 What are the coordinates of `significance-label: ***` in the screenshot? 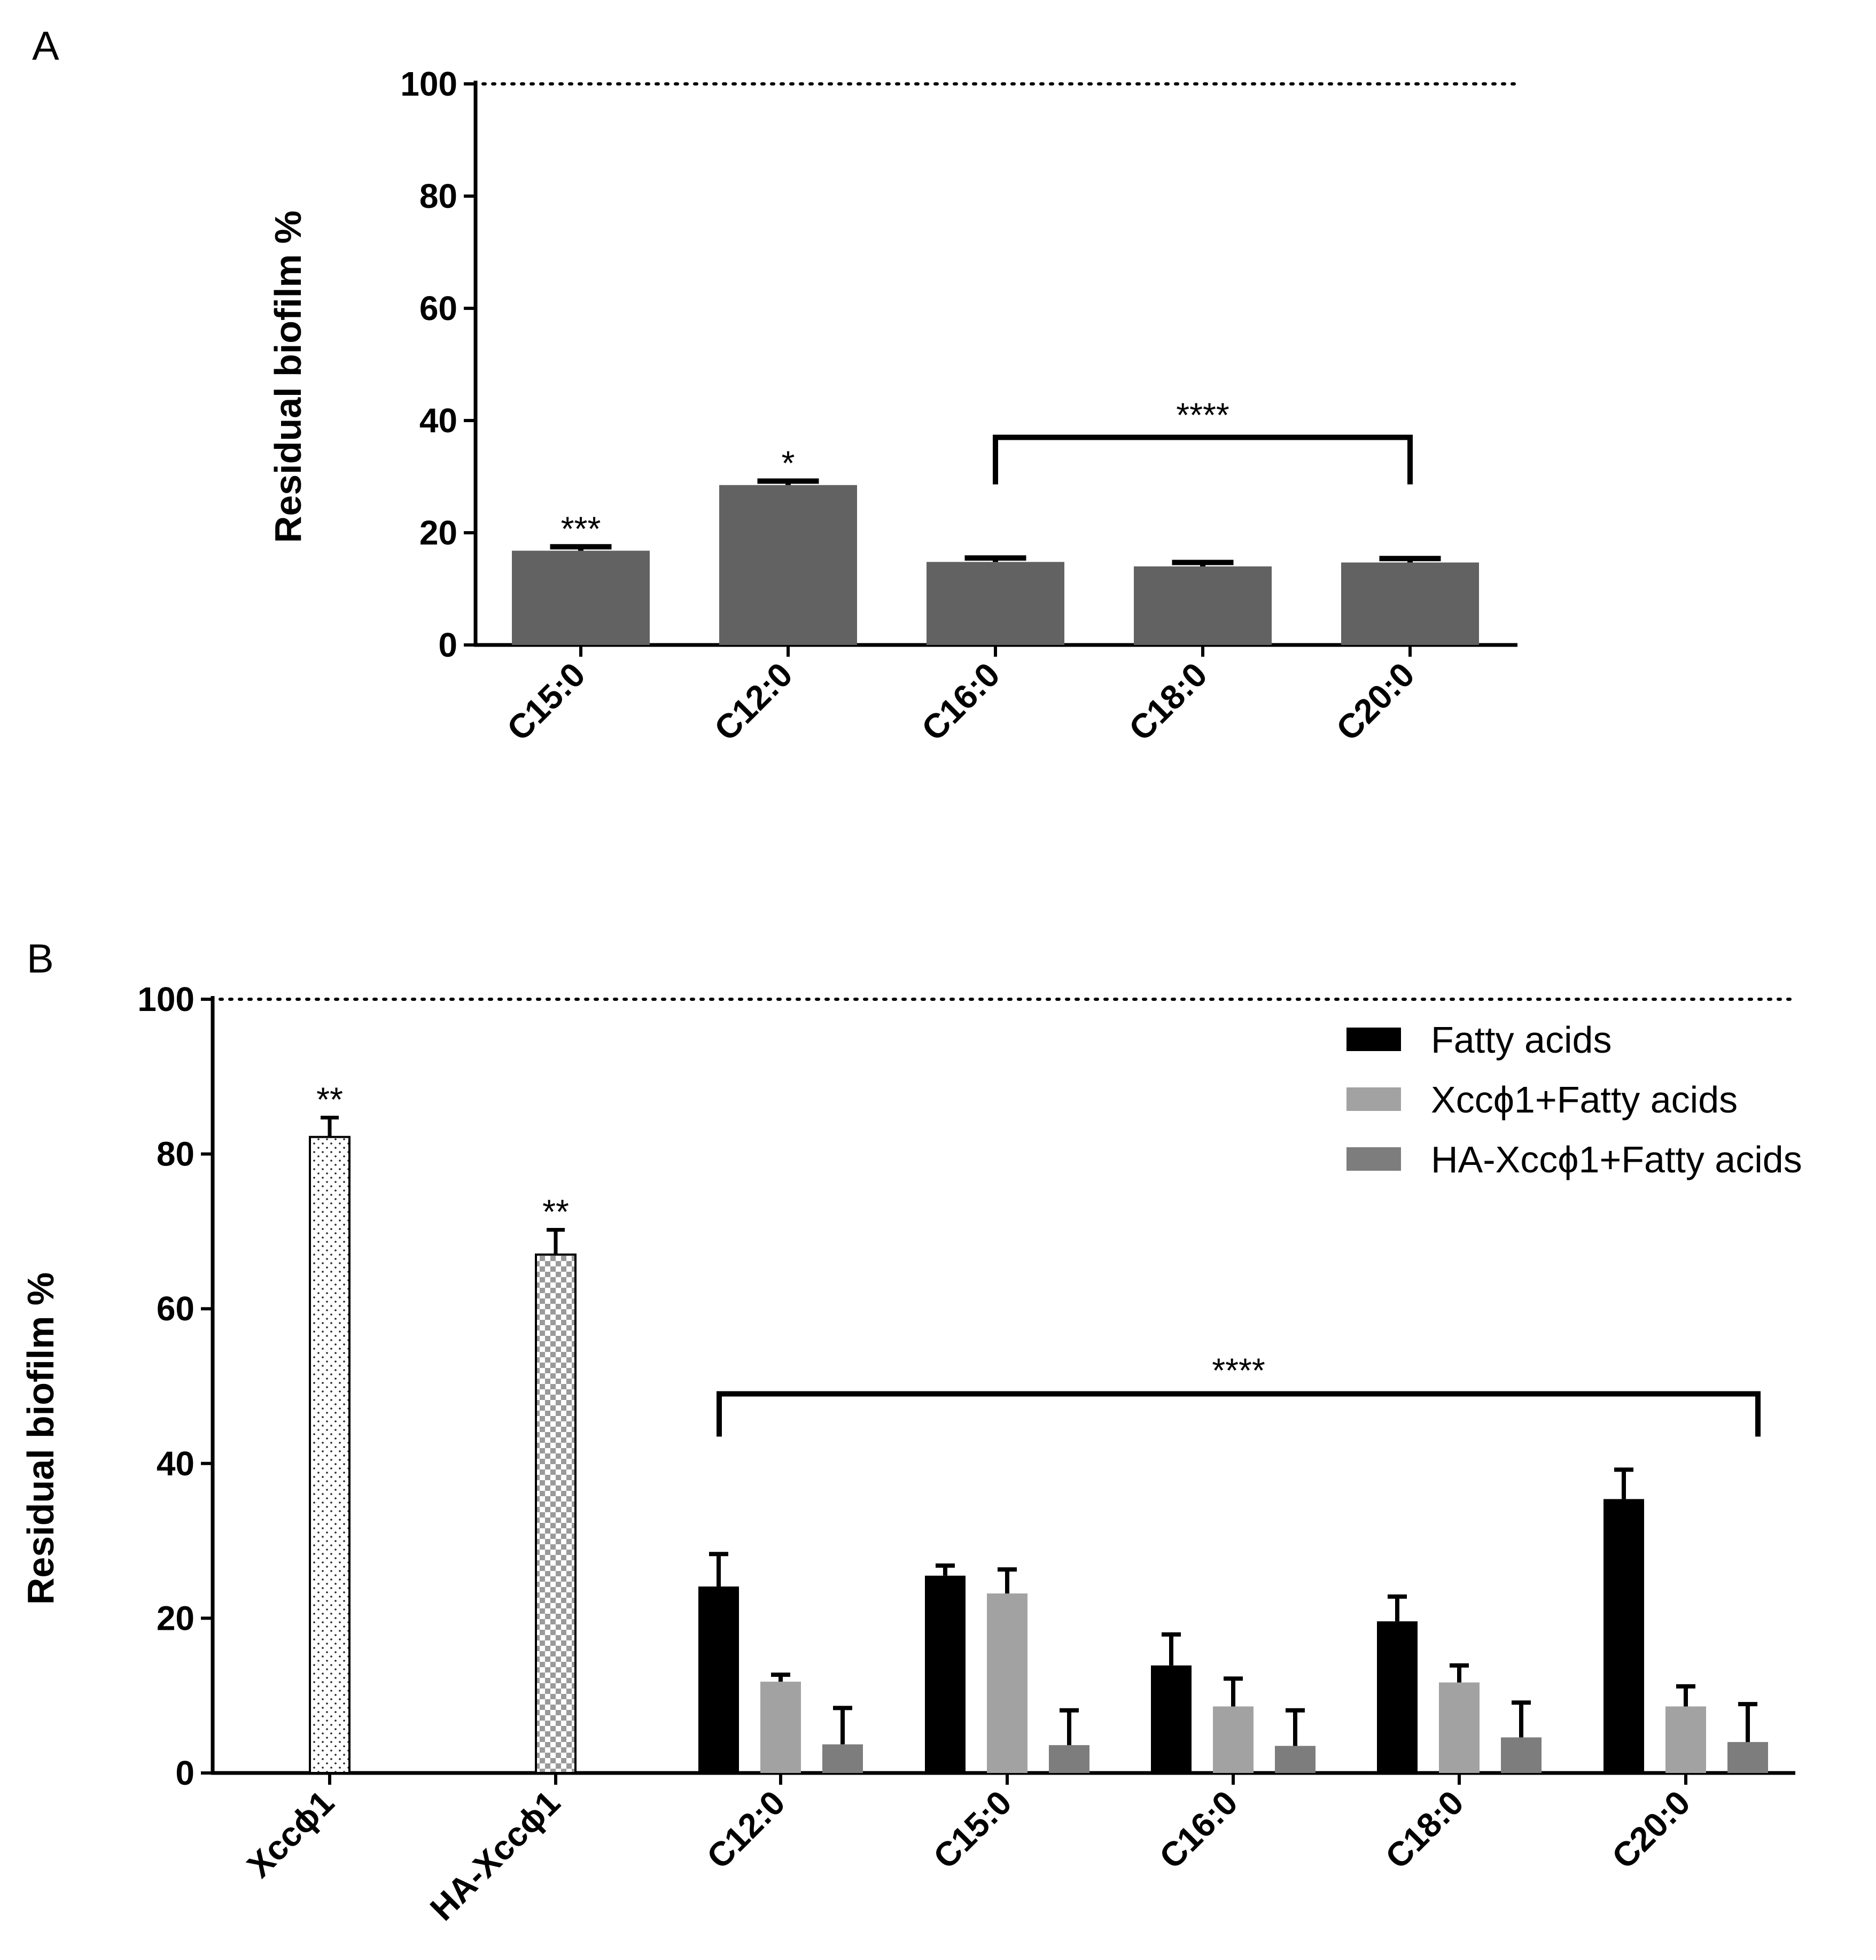 It's located at (581, 528).